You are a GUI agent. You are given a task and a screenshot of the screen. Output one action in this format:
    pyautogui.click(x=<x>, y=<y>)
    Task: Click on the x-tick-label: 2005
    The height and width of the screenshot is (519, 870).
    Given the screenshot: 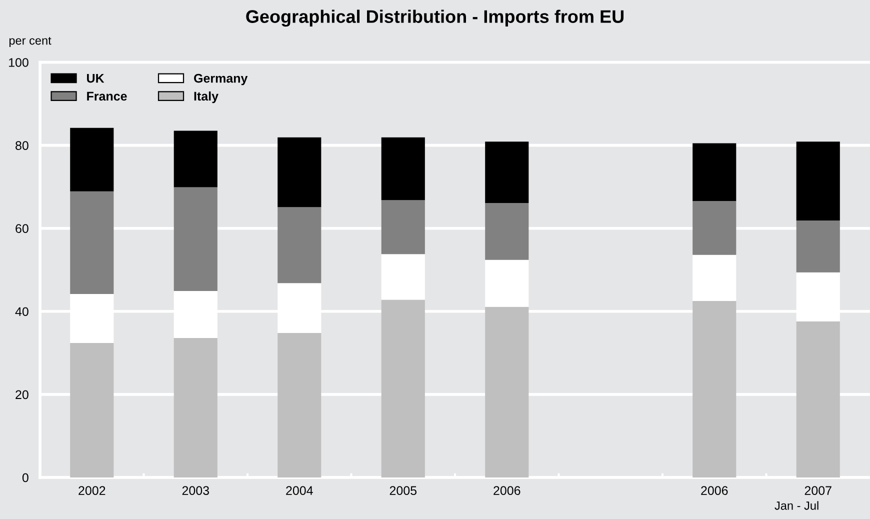 What is the action you would take?
    pyautogui.click(x=403, y=490)
    